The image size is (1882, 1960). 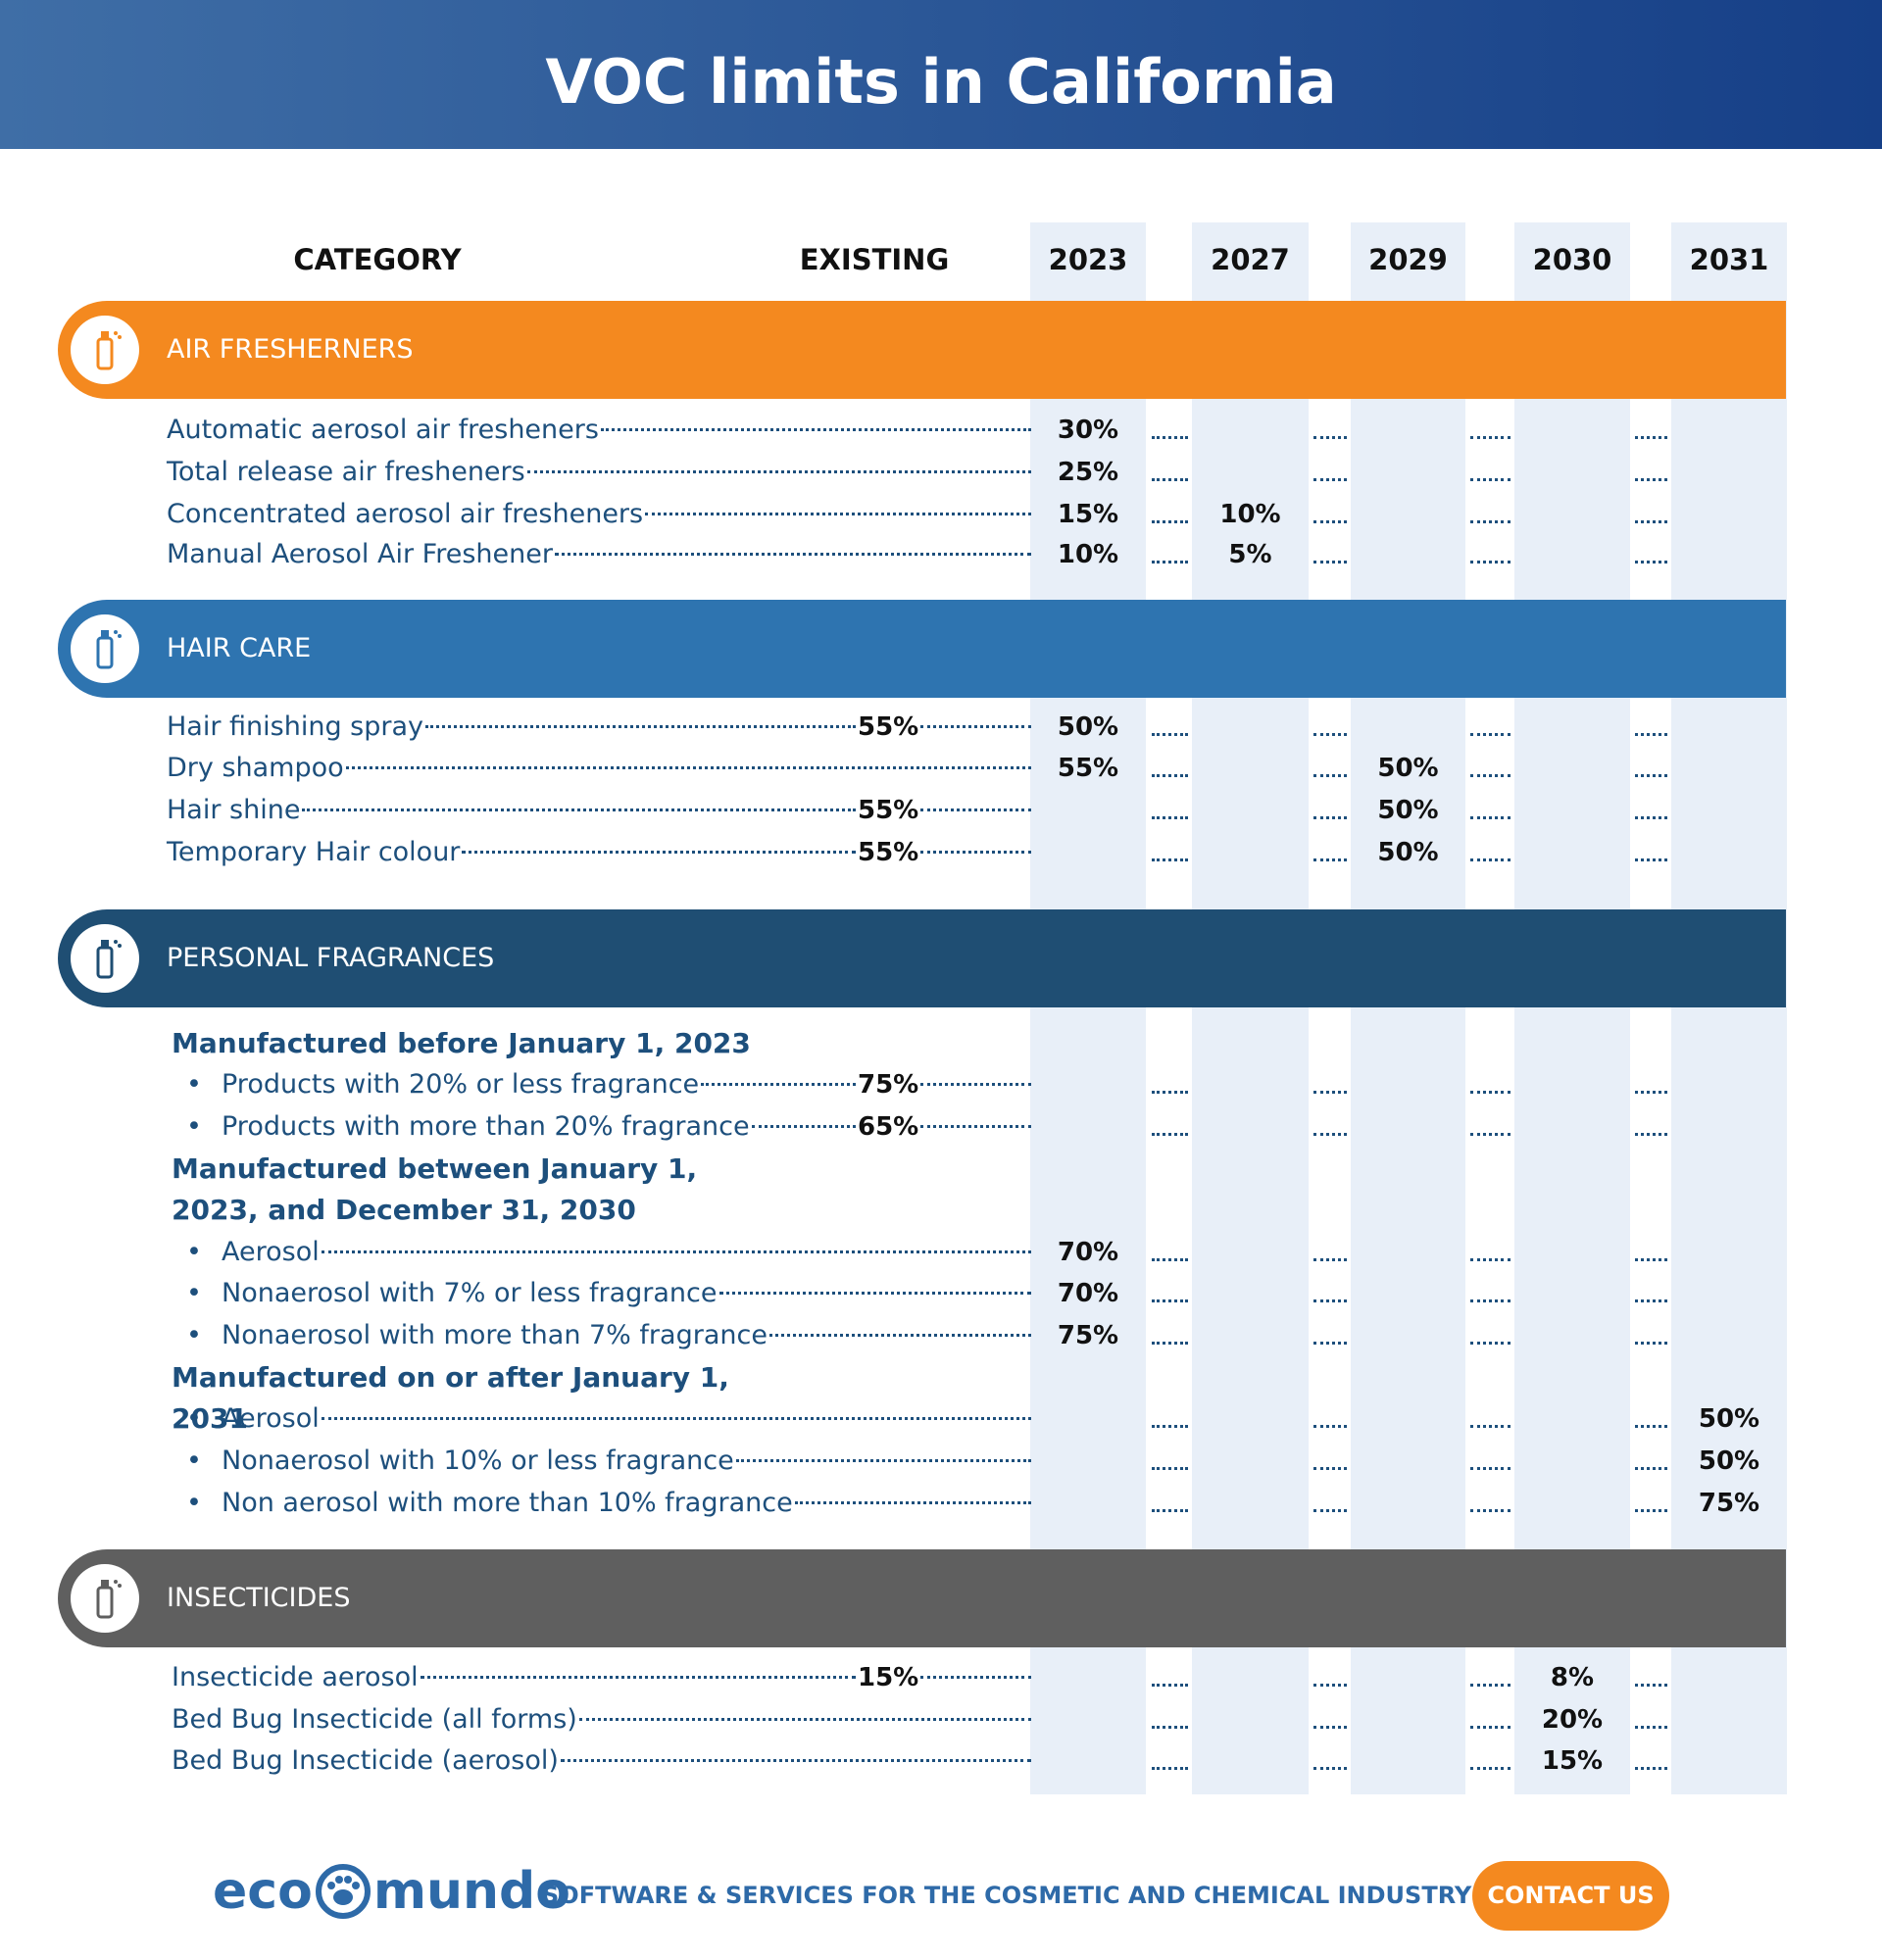 I want to click on value: 15%, so click(x=889, y=1677).